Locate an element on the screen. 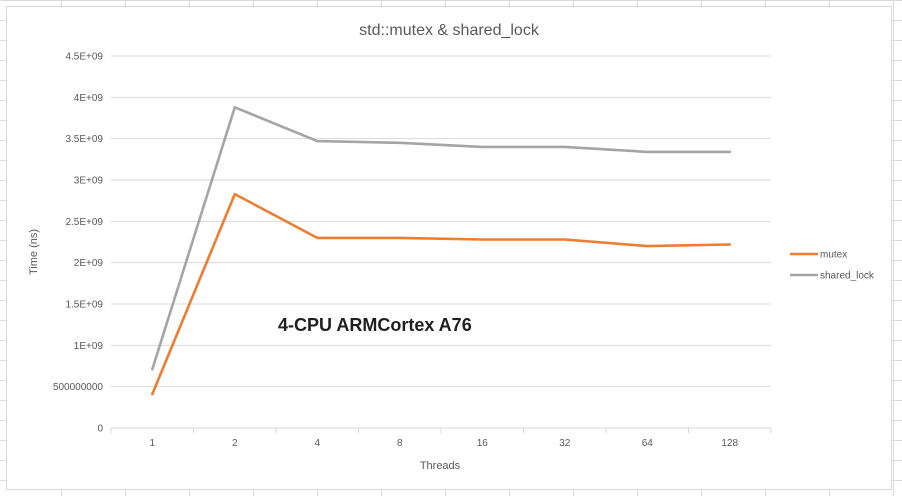 This screenshot has width=902, height=496. x-tick-label: 2 is located at coordinates (235, 443).